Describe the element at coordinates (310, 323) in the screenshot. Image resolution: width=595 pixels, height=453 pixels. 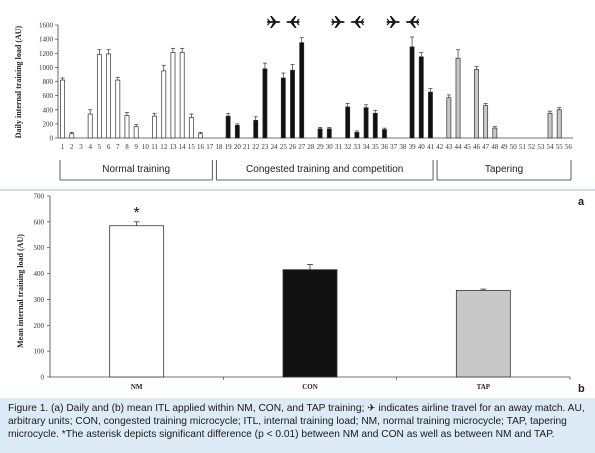
I see `panel-b-bar-con` at that location.